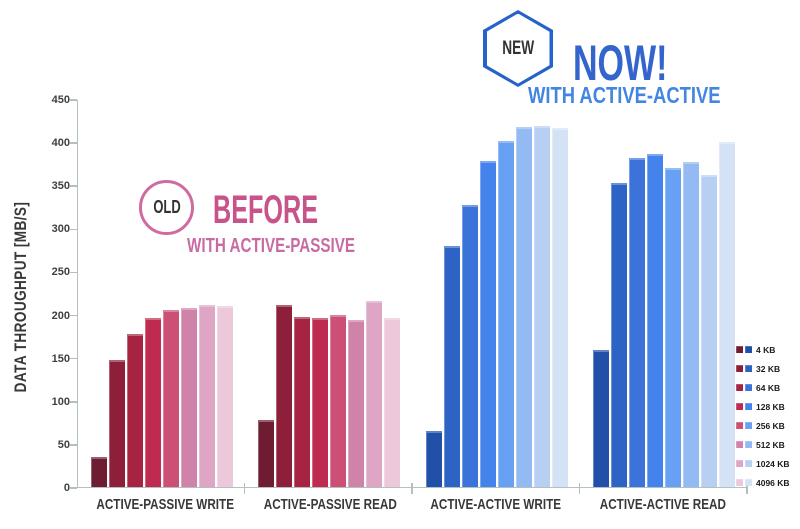 Image resolution: width=800 pixels, height=529 pixels. I want to click on legend-item: 256 KB, so click(763, 425).